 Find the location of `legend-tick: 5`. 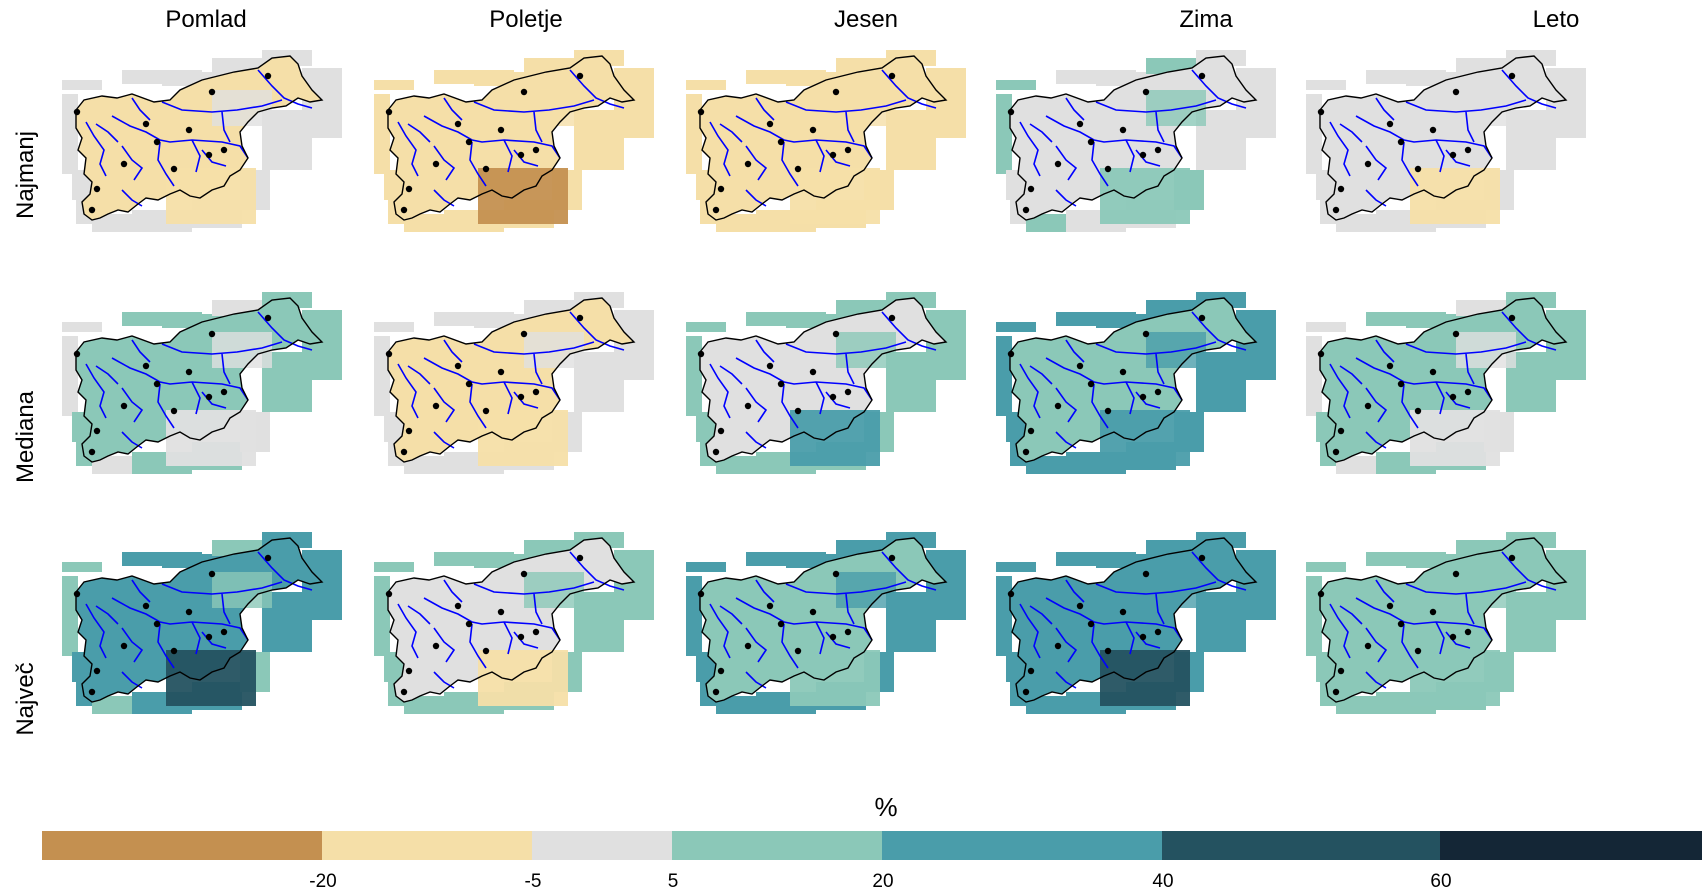

legend-tick: 5 is located at coordinates (673, 881).